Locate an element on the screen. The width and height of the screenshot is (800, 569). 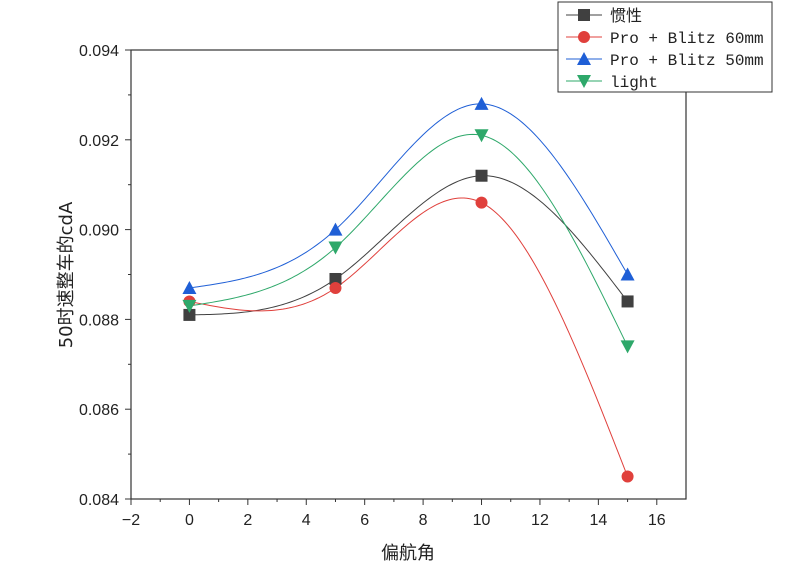
legend-label-1: 惯性 is located at coordinates (626, 16).